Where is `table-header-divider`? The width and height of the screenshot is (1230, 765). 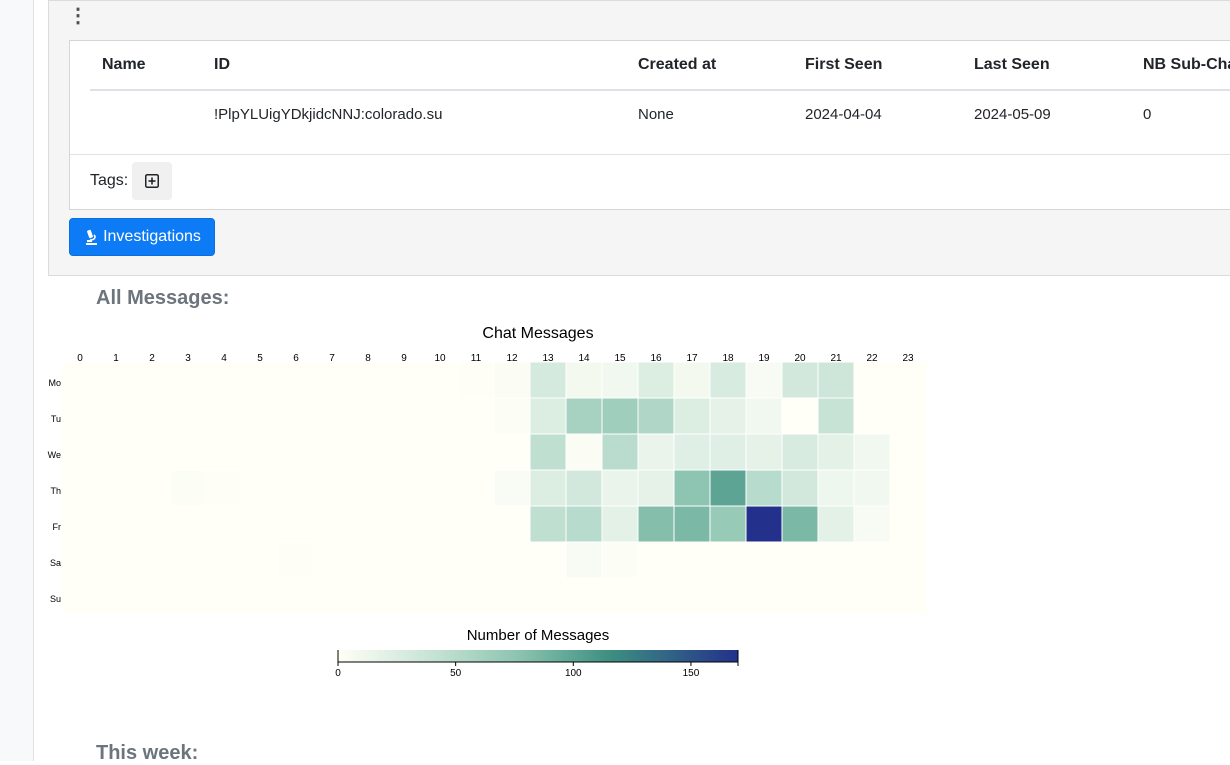 table-header-divider is located at coordinates (660, 90).